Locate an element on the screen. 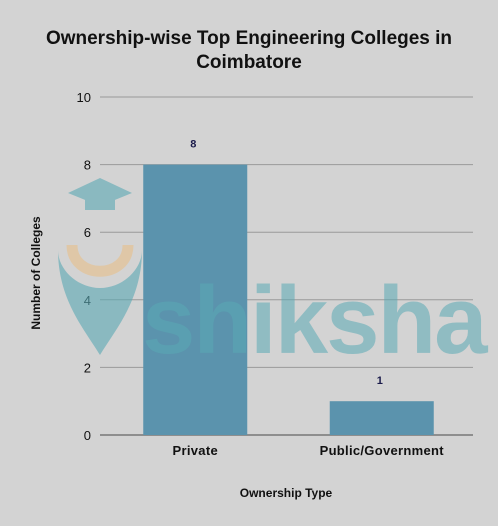  x-axis-label: Ownership Type is located at coordinates (286, 493).